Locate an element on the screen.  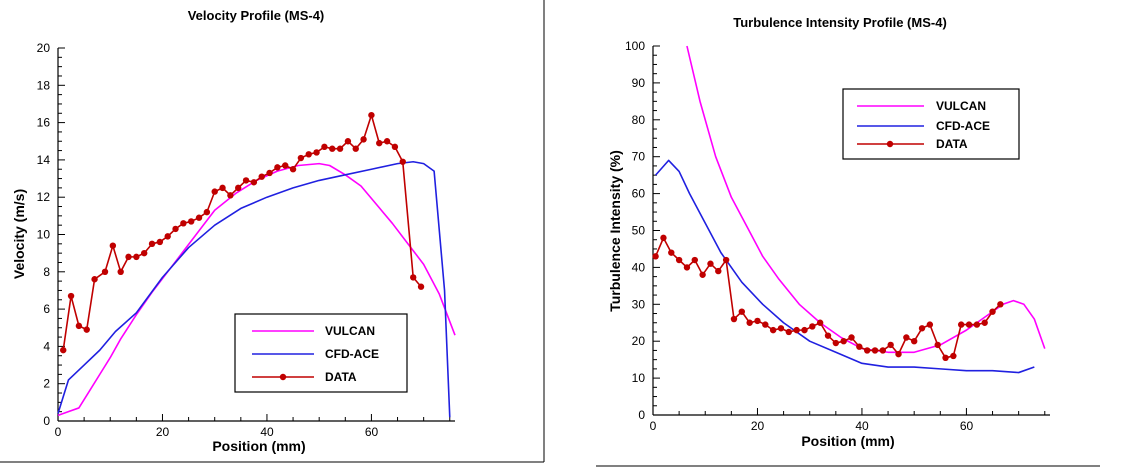
turbulence-x-tick-label: 0 is located at coordinates (653, 426).